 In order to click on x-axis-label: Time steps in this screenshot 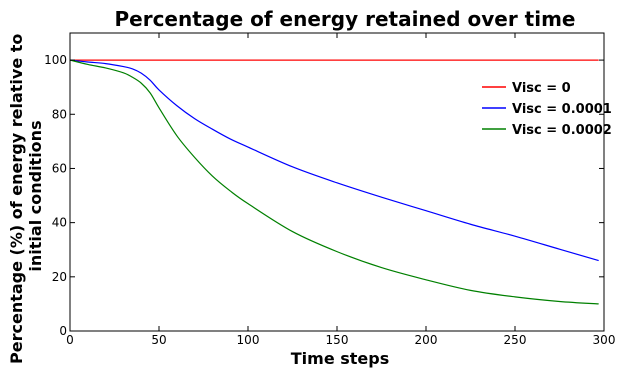, I will do `click(340, 358)`.